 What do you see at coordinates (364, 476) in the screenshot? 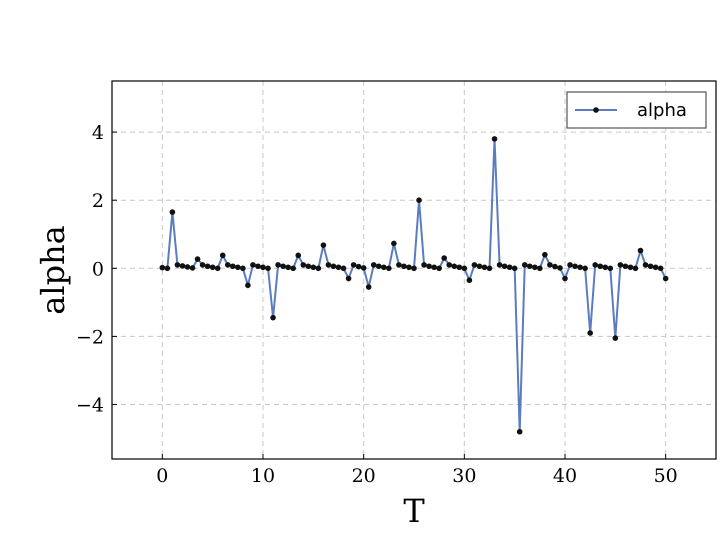
I see `x-tick-label: 20` at bounding box center [364, 476].